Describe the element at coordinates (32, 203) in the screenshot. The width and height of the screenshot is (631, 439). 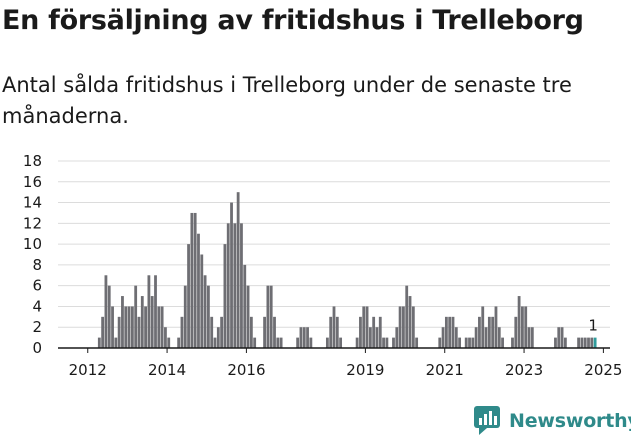
I see `y-tick-label: 14` at that location.